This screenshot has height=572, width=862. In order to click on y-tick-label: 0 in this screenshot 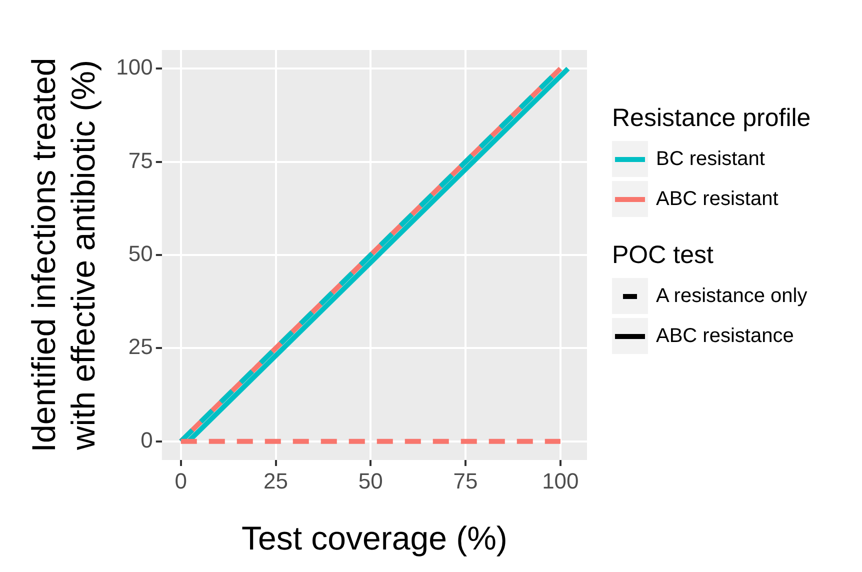, I will do `click(146, 439)`.